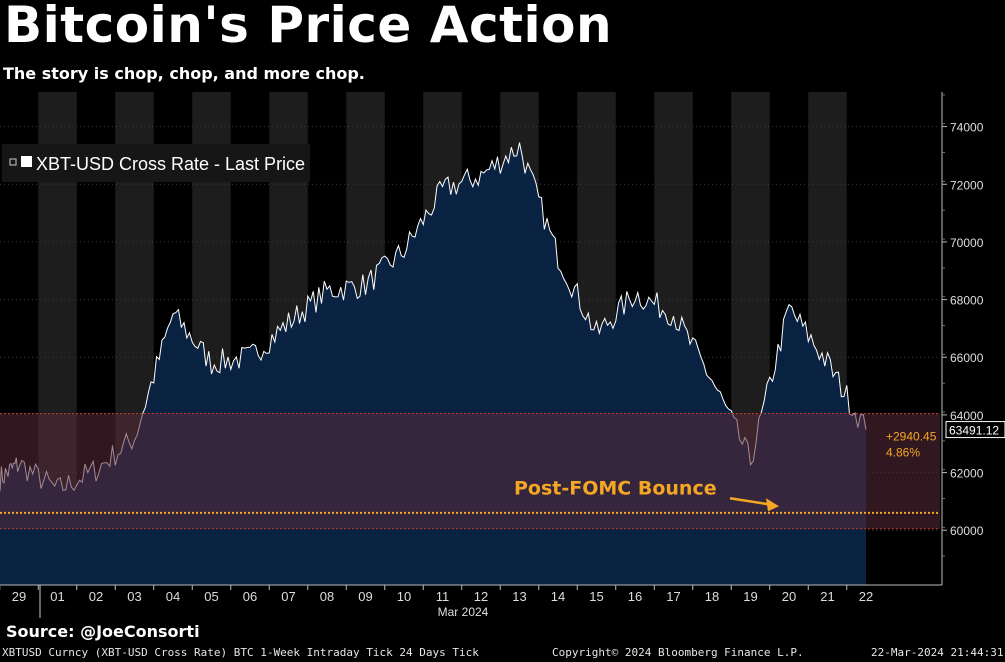 Image resolution: width=1005 pixels, height=662 pixels. I want to click on source-credit: Source: @JoeConsorti, so click(103, 631).